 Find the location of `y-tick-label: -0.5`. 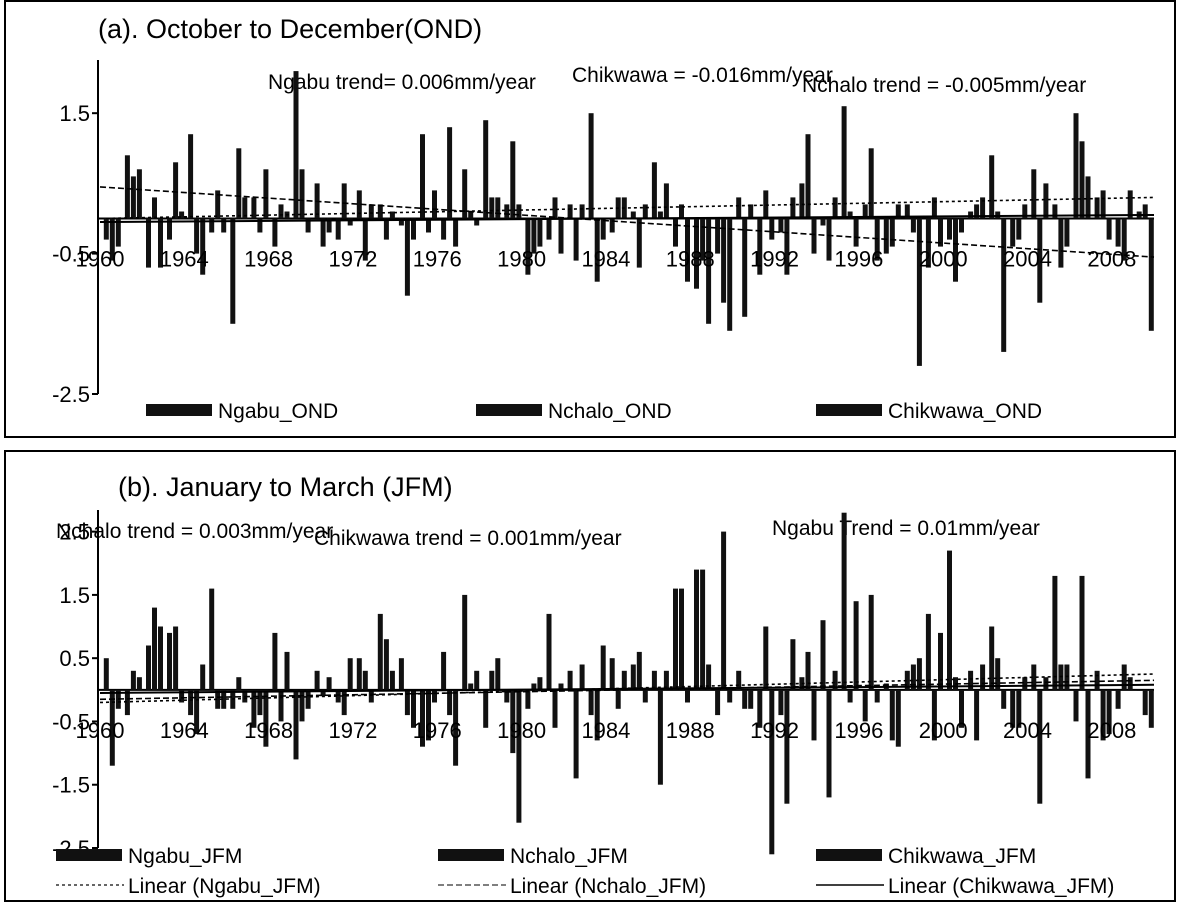

y-tick-label: -0.5 is located at coordinates (71, 721).